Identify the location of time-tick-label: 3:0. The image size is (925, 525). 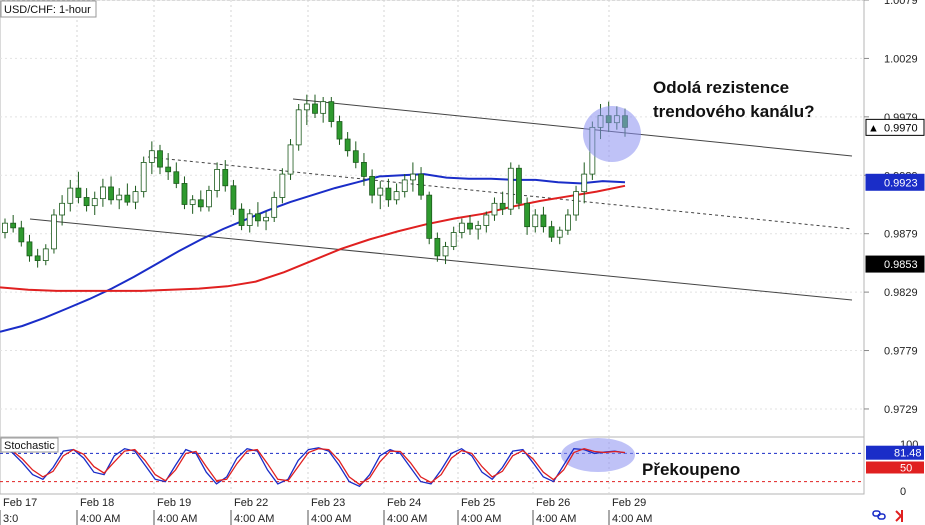
(10, 519).